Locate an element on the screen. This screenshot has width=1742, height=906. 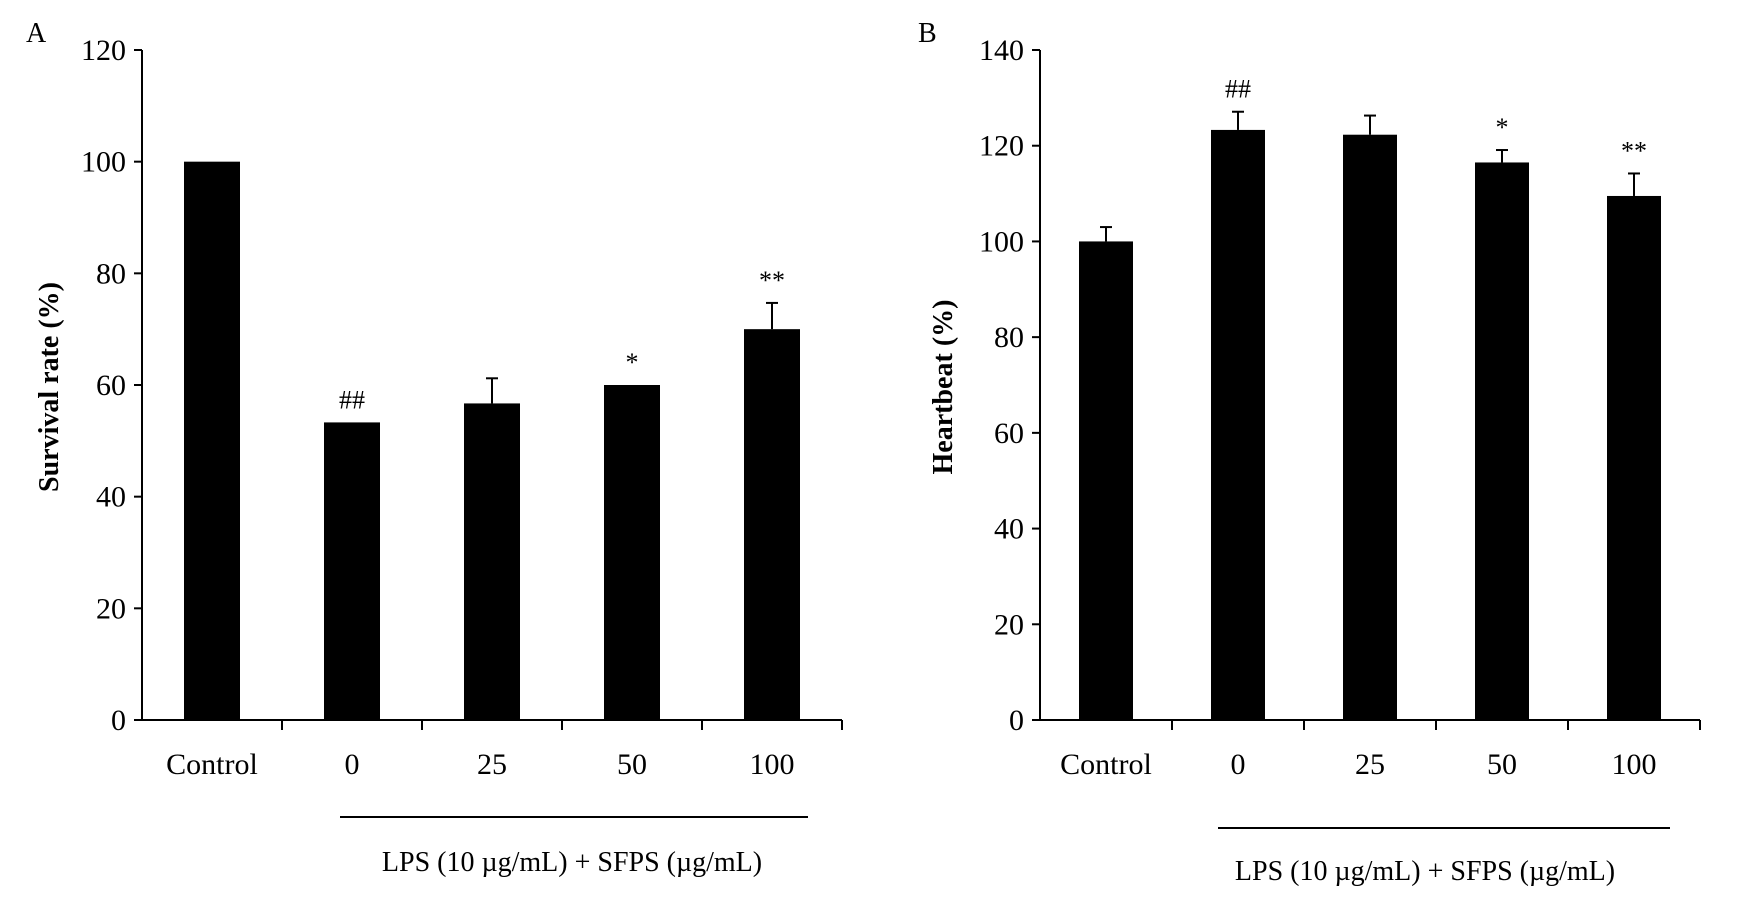
panel-letter: B is located at coordinates (927, 33).